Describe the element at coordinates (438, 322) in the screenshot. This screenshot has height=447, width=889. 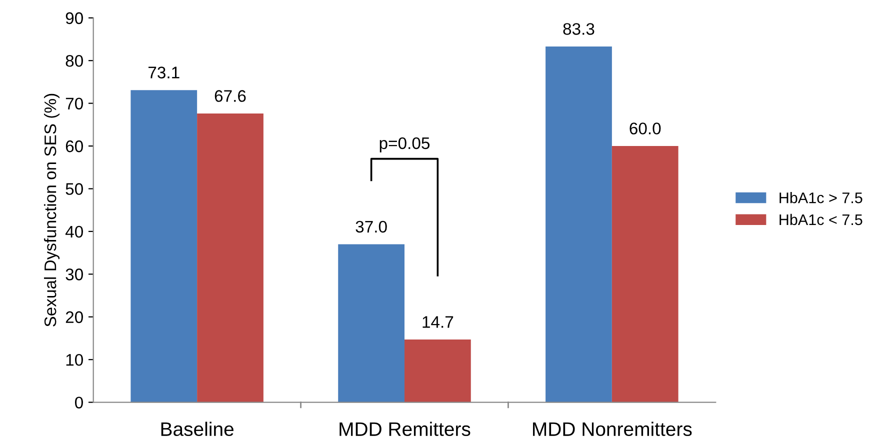
I see `data-label: 14.7` at that location.